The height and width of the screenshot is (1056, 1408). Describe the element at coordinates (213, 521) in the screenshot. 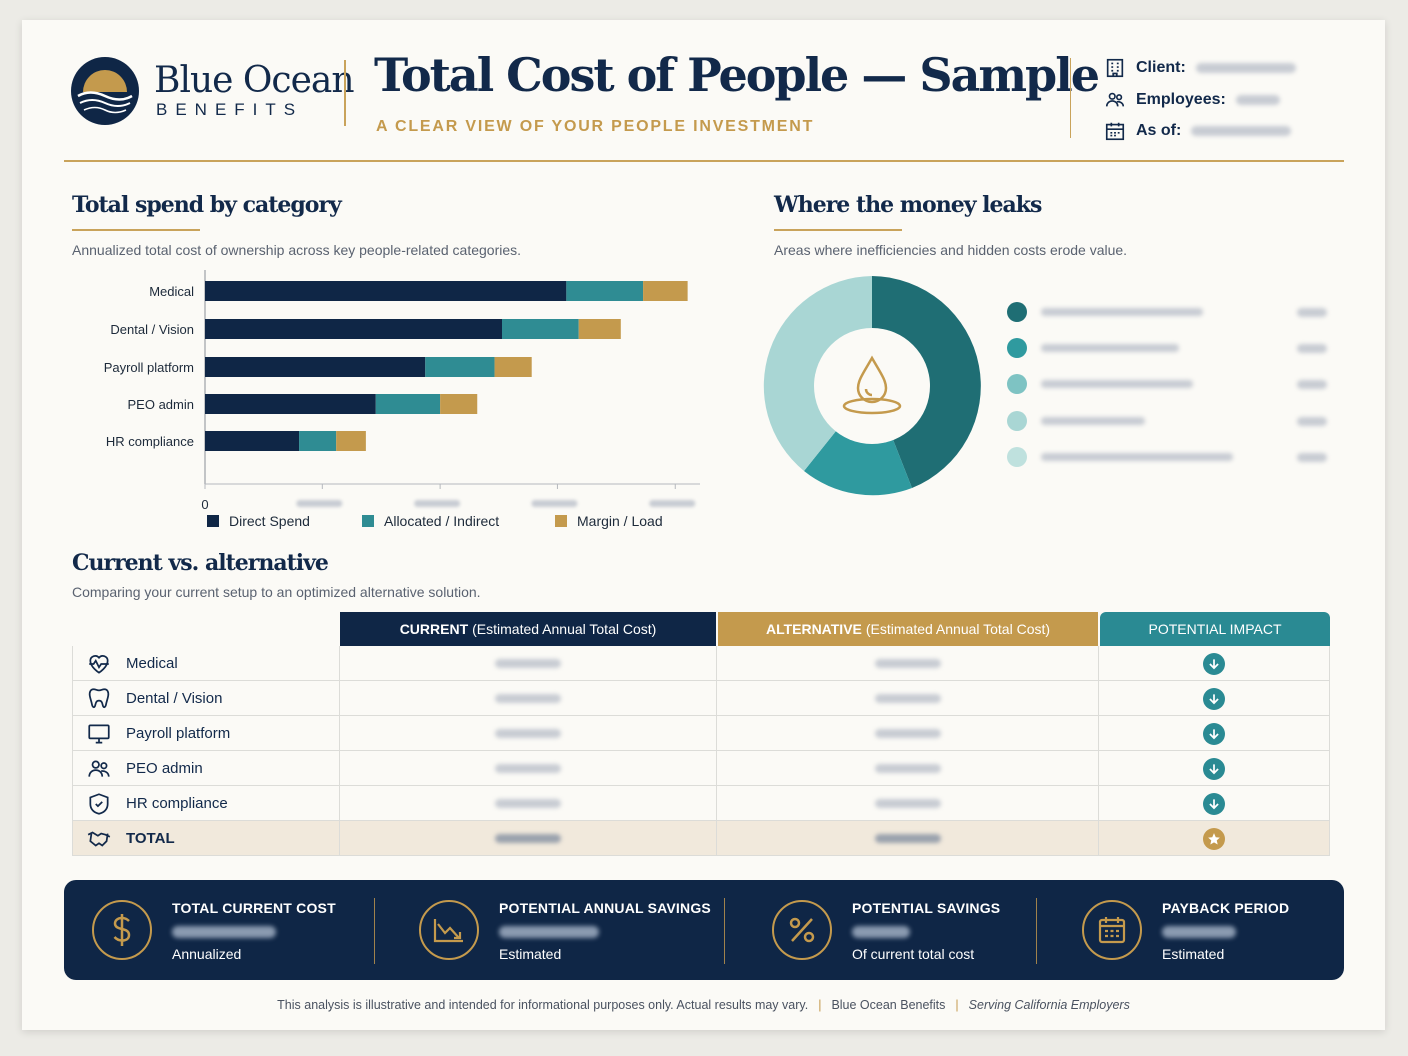

I see `legend-swatch-direct` at that location.